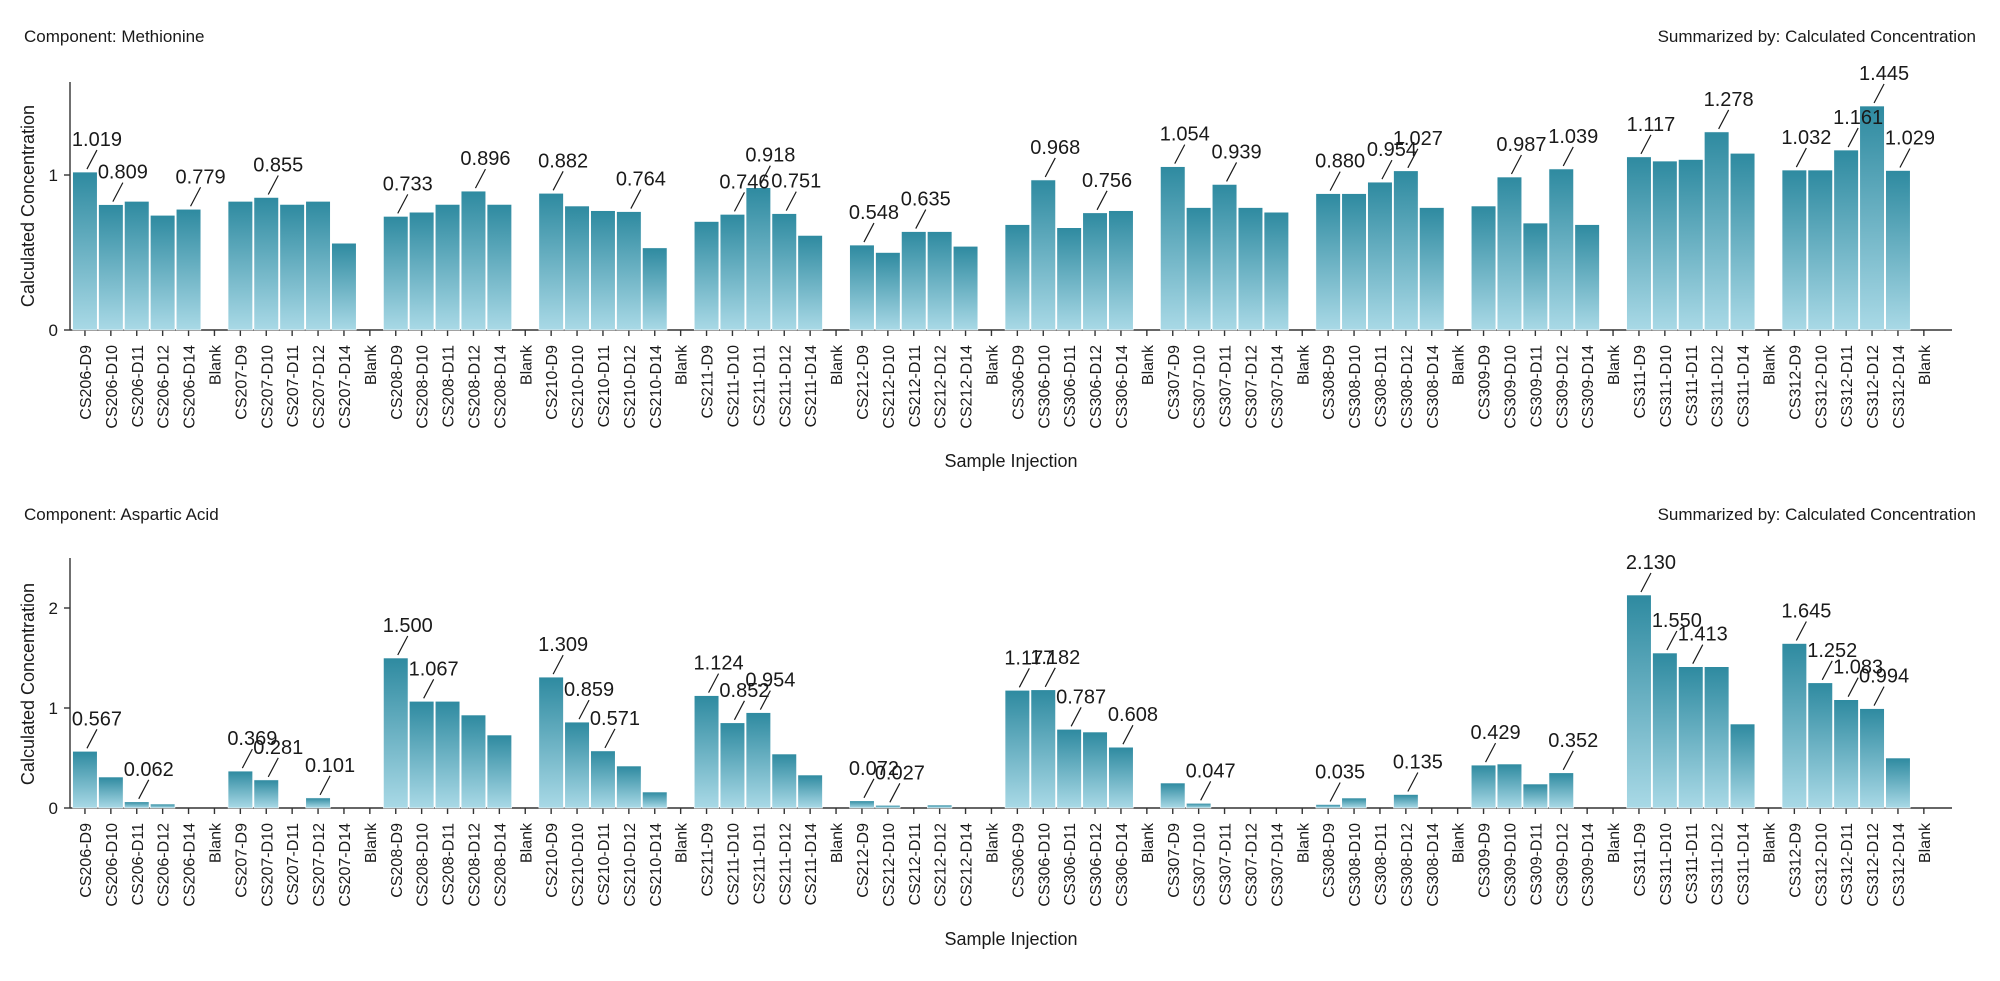 The image size is (2000, 981). What do you see at coordinates (1340, 162) in the screenshot?
I see `data-label: 0.880` at bounding box center [1340, 162].